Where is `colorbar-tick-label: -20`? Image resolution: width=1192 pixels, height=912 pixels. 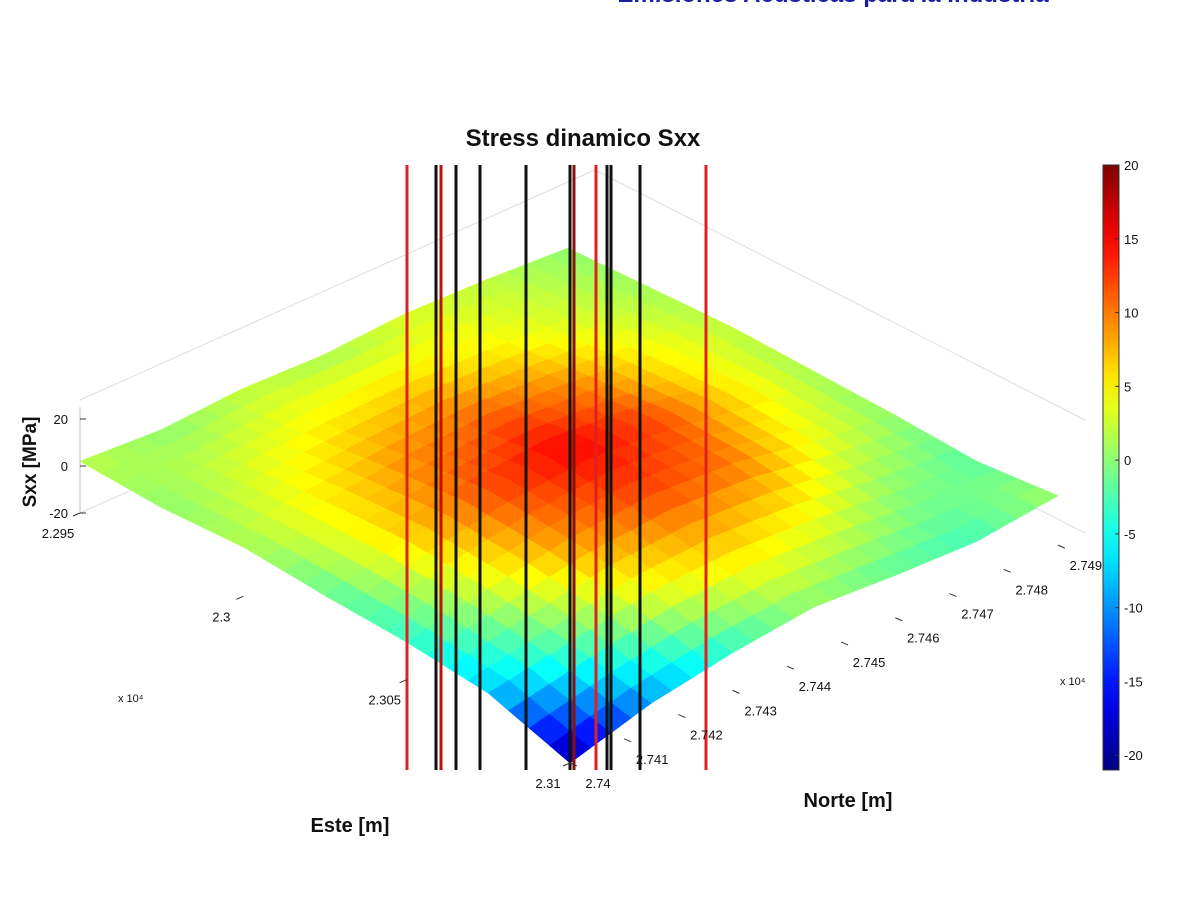
colorbar-tick-label: -20 is located at coordinates (1133, 755).